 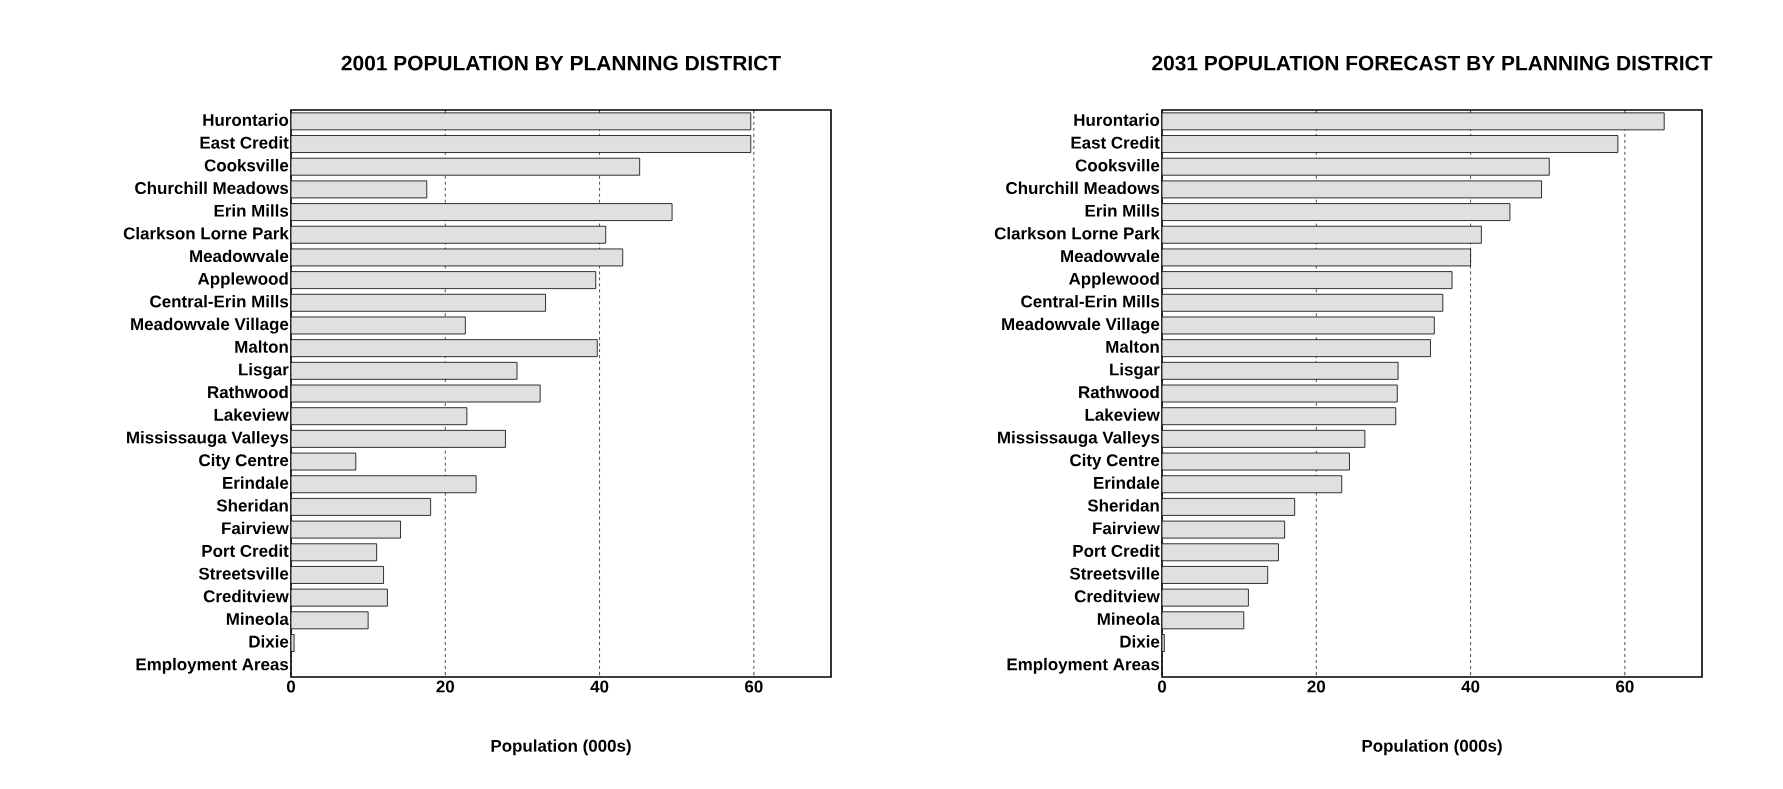 I want to click on chart-title: 2001 POPULATION BY PLANNING DISTRICT, so click(x=561, y=63).